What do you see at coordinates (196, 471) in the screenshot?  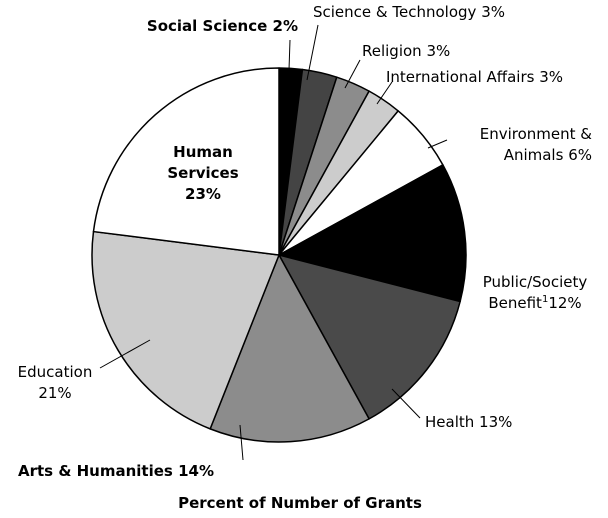 I see `value-label: 14%` at bounding box center [196, 471].